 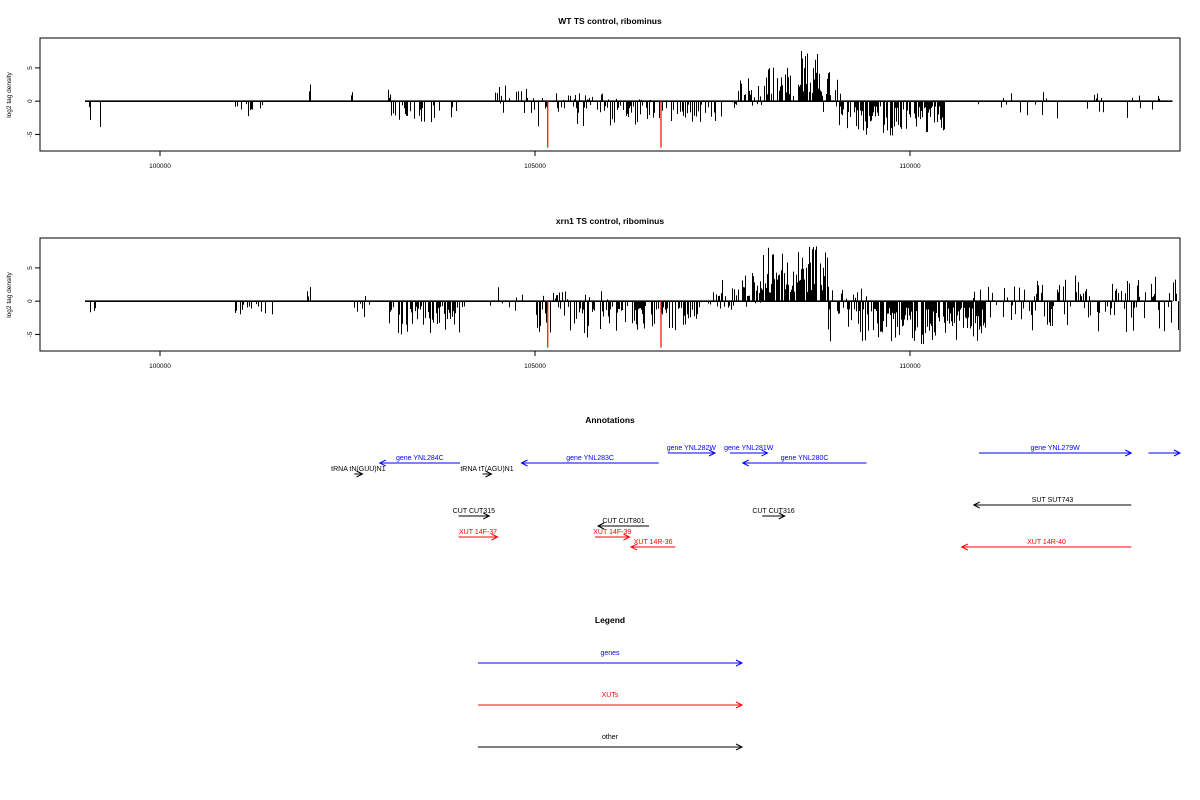 I want to click on legend: Legend genes XUTs other, so click(x=611, y=683).